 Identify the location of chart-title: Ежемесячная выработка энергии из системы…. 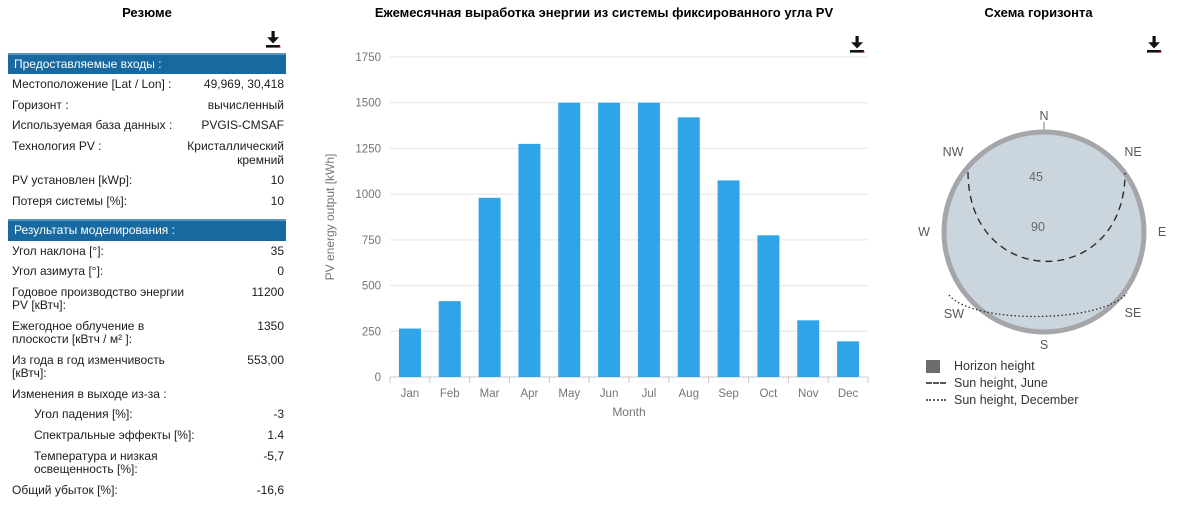
(604, 12).